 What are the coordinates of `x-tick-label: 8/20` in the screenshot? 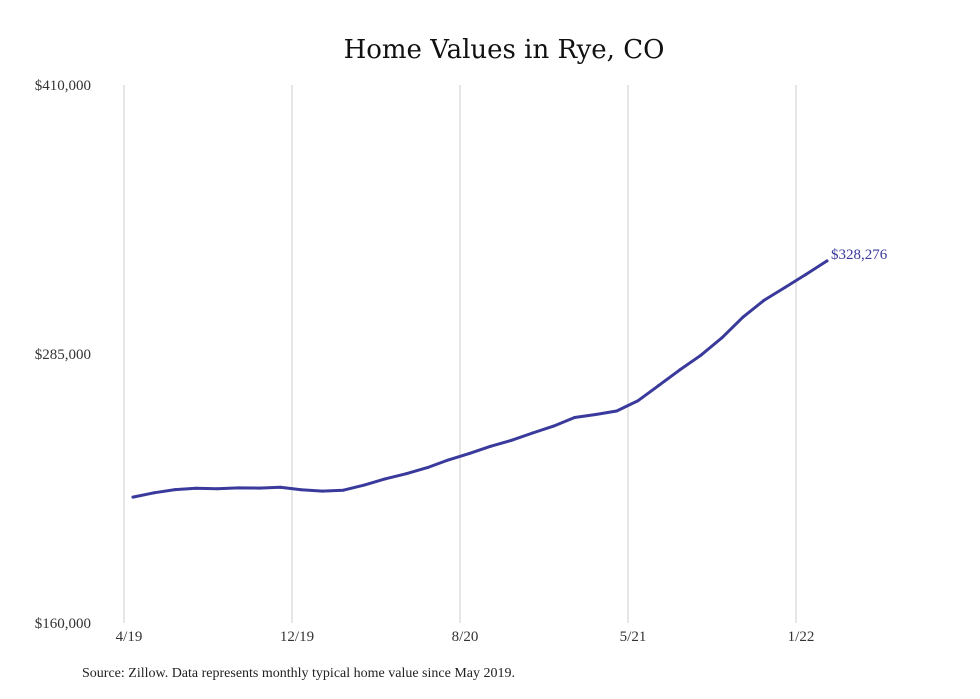 It's located at (465, 637).